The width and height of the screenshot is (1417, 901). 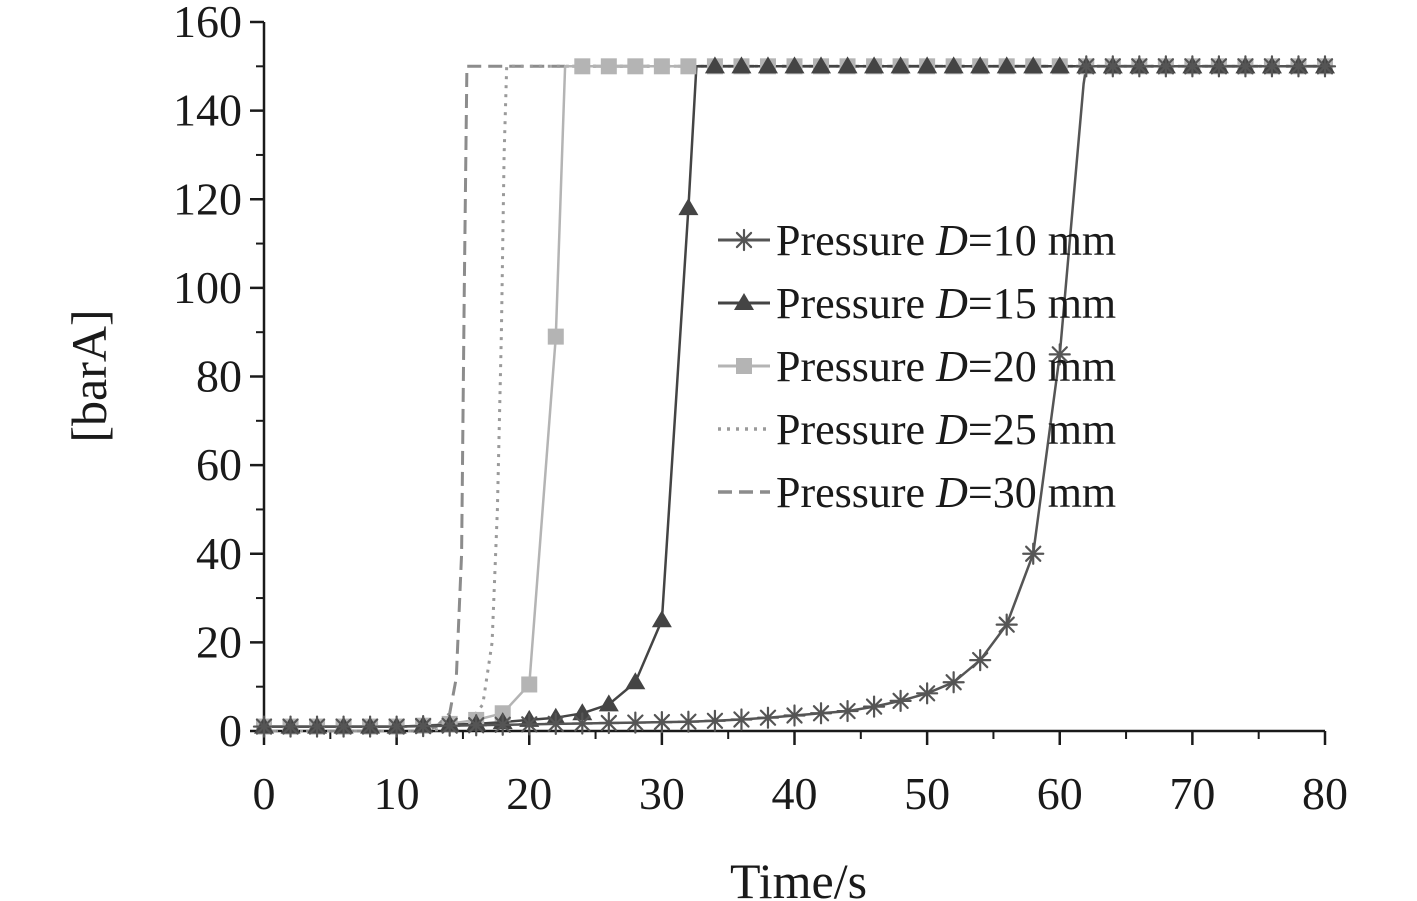 I want to click on x-tick-label: 60, so click(x=1060, y=793).